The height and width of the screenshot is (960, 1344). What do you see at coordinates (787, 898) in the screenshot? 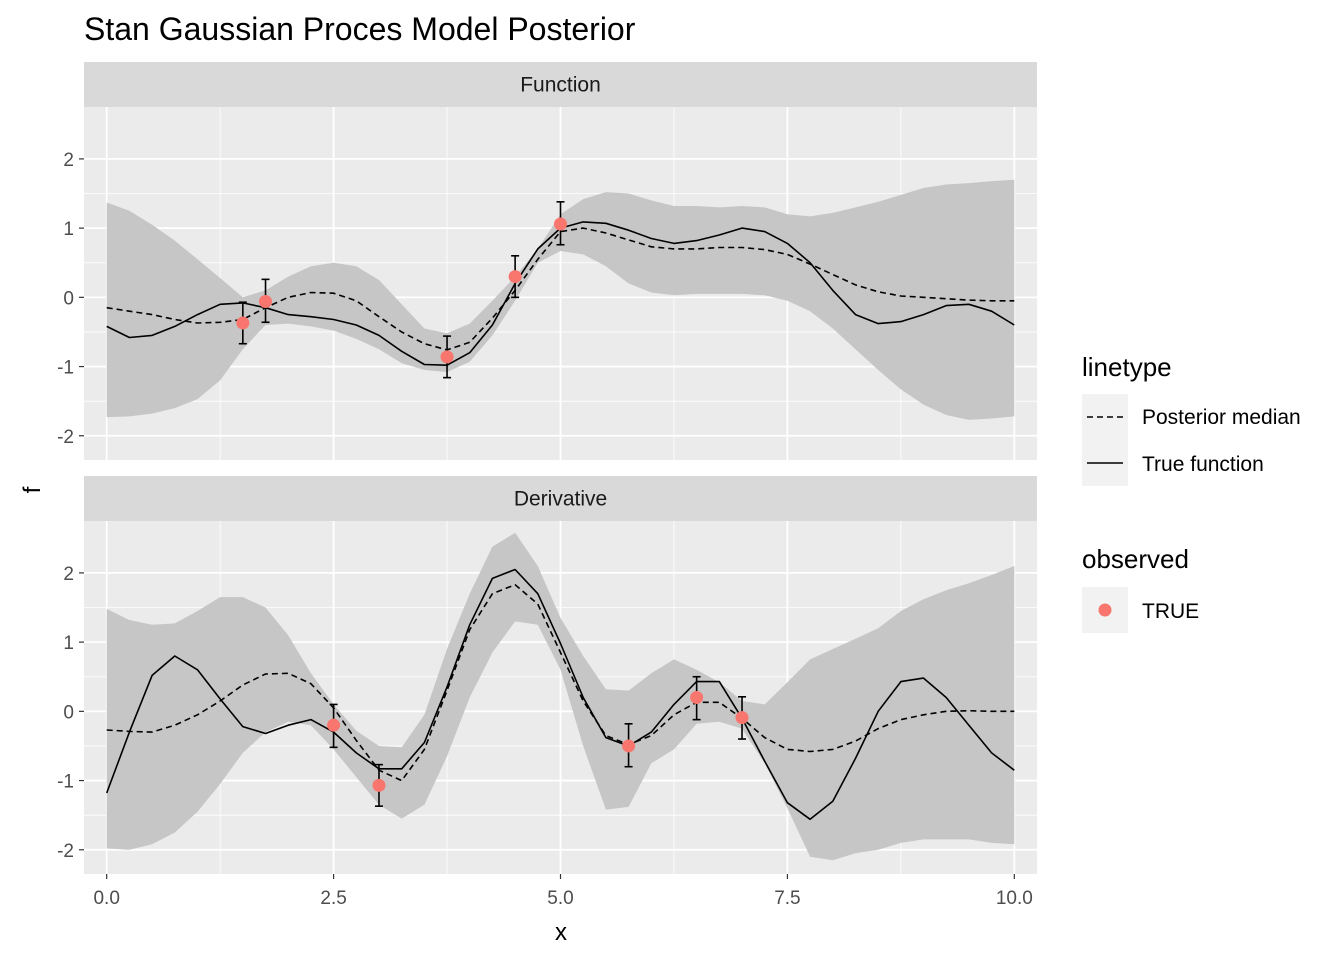
I see `x-tick-label: 7.5` at bounding box center [787, 898].